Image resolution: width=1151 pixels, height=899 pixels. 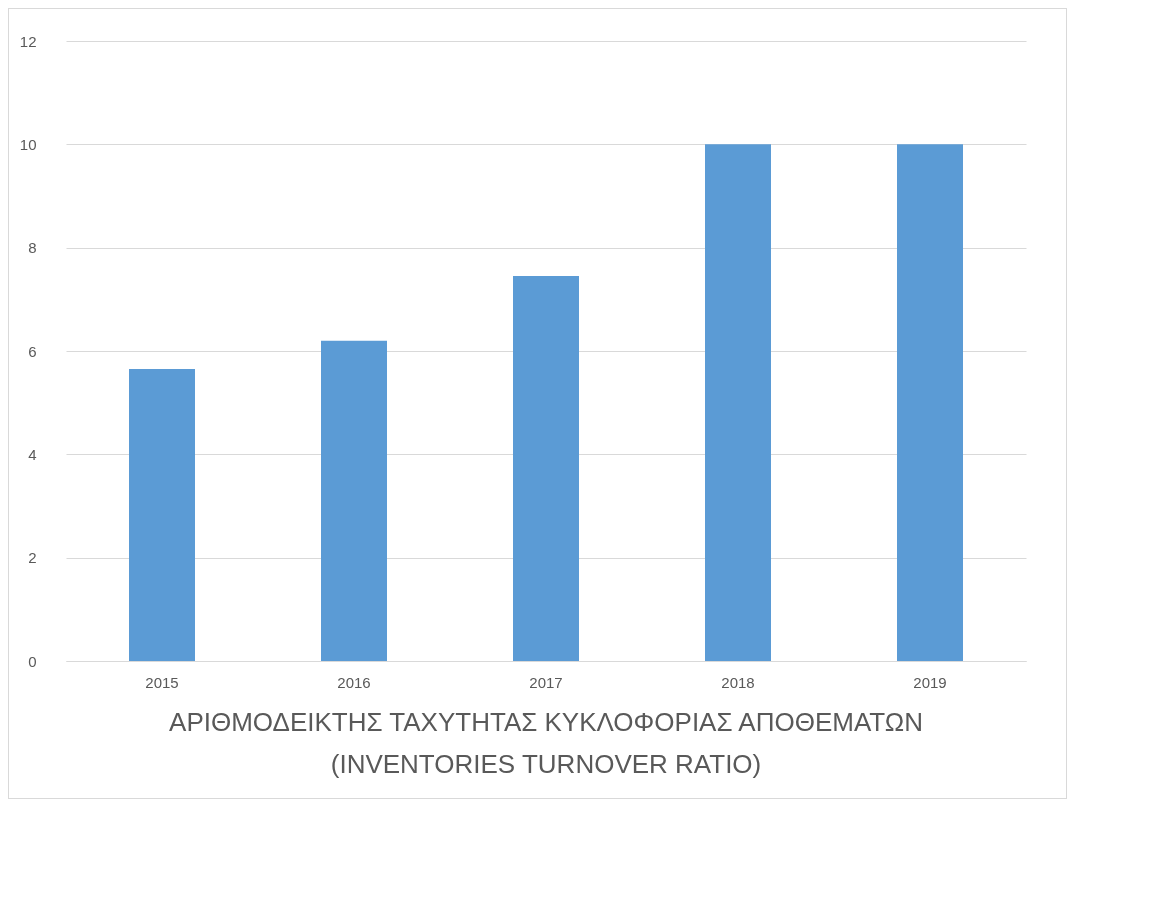 What do you see at coordinates (546, 743) in the screenshot?
I see `text: ΑΡΙΘΜΟΔΕΙΚΤΗΣ ΤΑΧΥΤΗΤΑΣ ΚΥΚΛΟΦΟΡΙΑΣ ΑΠΟΘΕΜΑΤΩΝ (INVENTORIES TURNOVER RATIO)` at bounding box center [546, 743].